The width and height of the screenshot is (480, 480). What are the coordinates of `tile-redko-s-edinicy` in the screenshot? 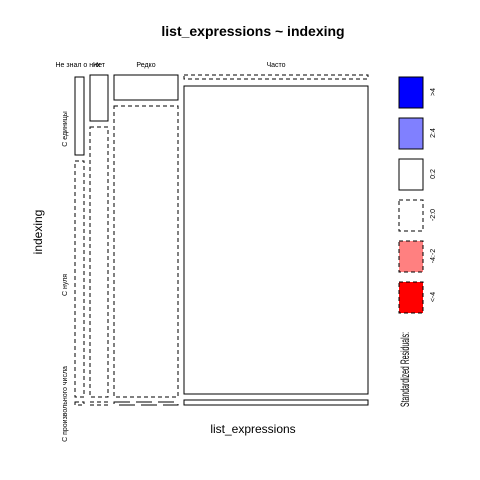 It's located at (146, 87).